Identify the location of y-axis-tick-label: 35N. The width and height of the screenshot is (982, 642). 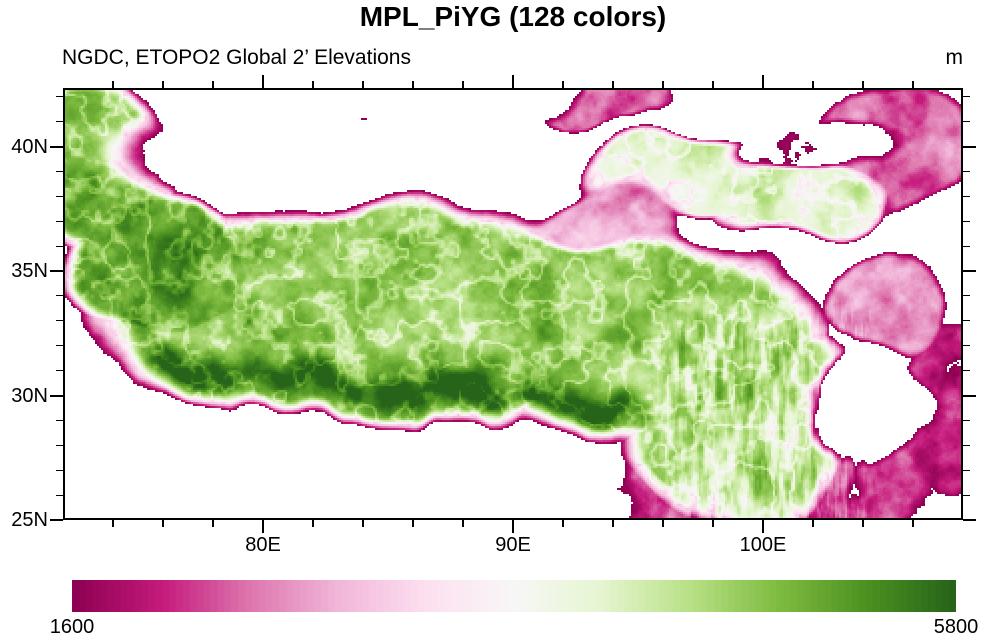
(29, 271).